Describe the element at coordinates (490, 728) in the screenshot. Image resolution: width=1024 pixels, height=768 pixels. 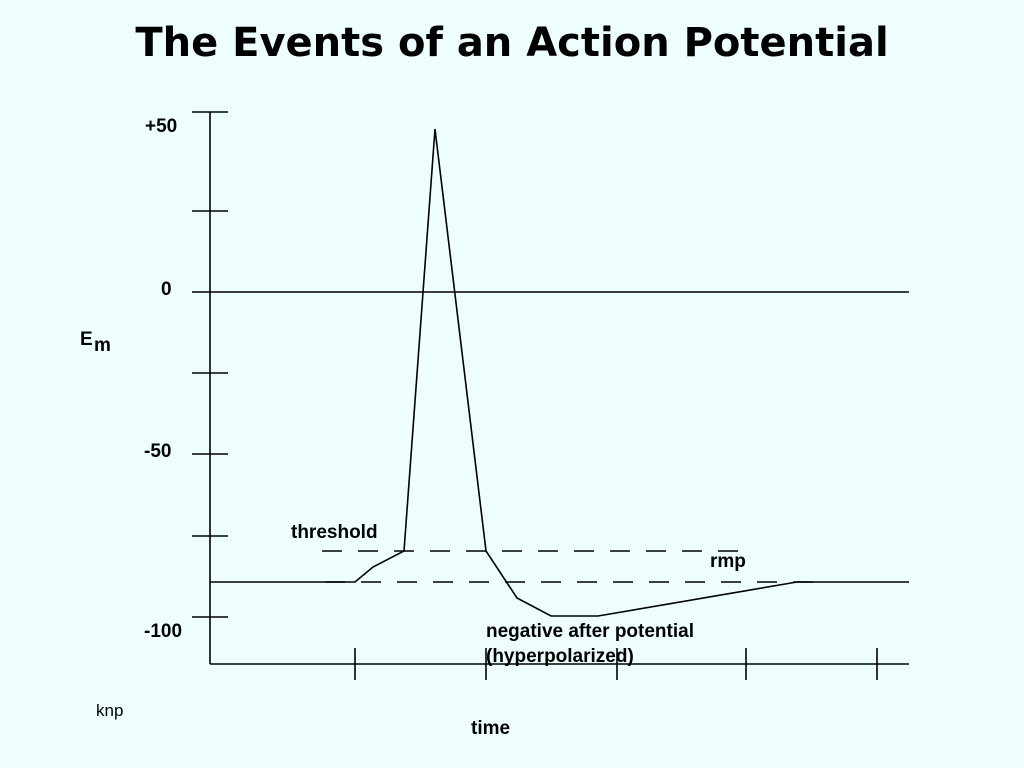
I see `x-axis-label: time` at that location.